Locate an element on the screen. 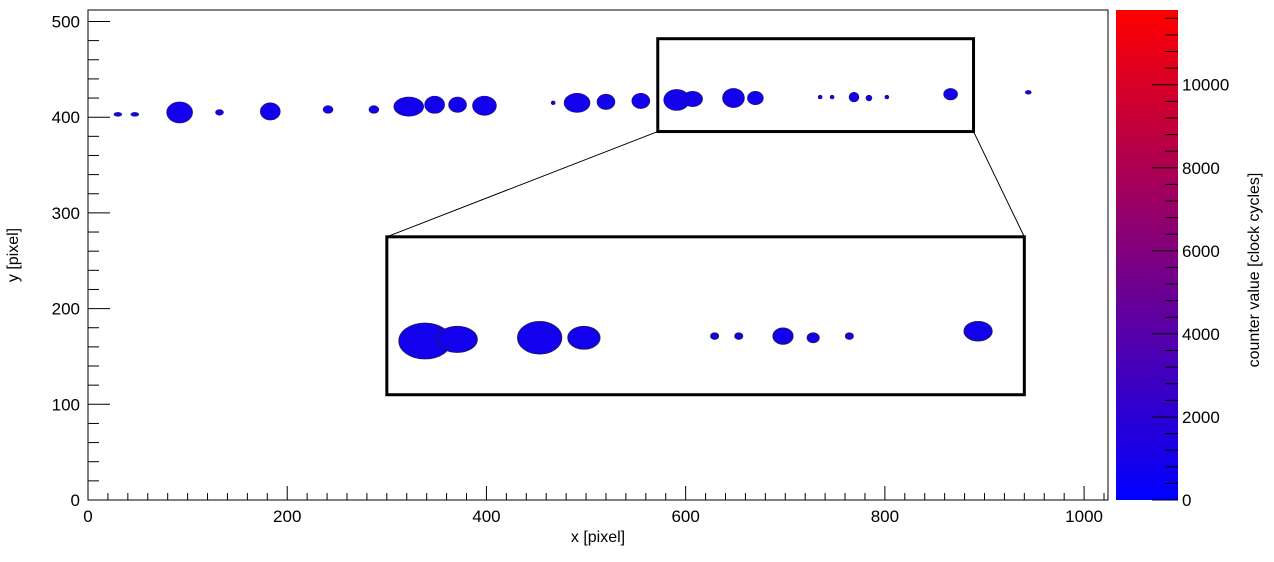 The width and height of the screenshot is (1274, 562). x-tick-label: 800 is located at coordinates (885, 516).